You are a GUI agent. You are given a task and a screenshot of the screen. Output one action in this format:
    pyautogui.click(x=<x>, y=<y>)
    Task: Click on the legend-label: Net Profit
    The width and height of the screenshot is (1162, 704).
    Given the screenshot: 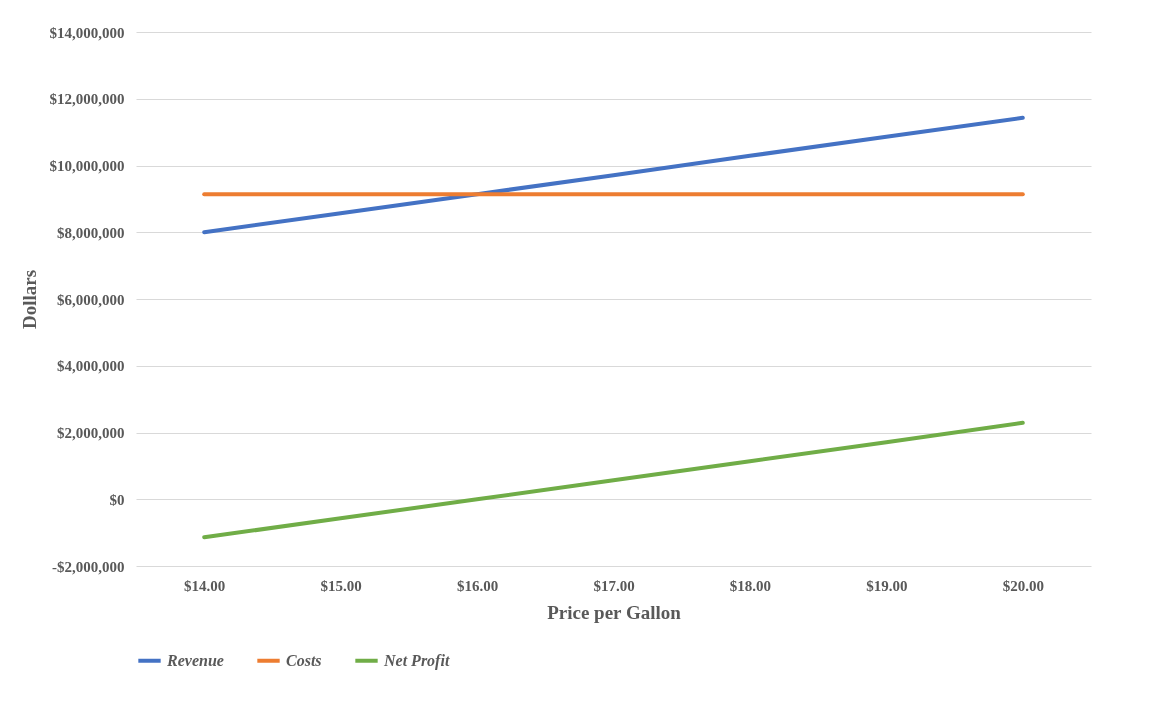 What is the action you would take?
    pyautogui.click(x=416, y=660)
    